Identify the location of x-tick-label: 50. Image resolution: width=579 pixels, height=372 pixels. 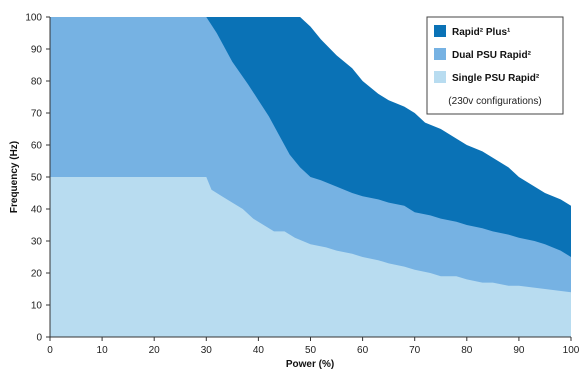
(311, 350).